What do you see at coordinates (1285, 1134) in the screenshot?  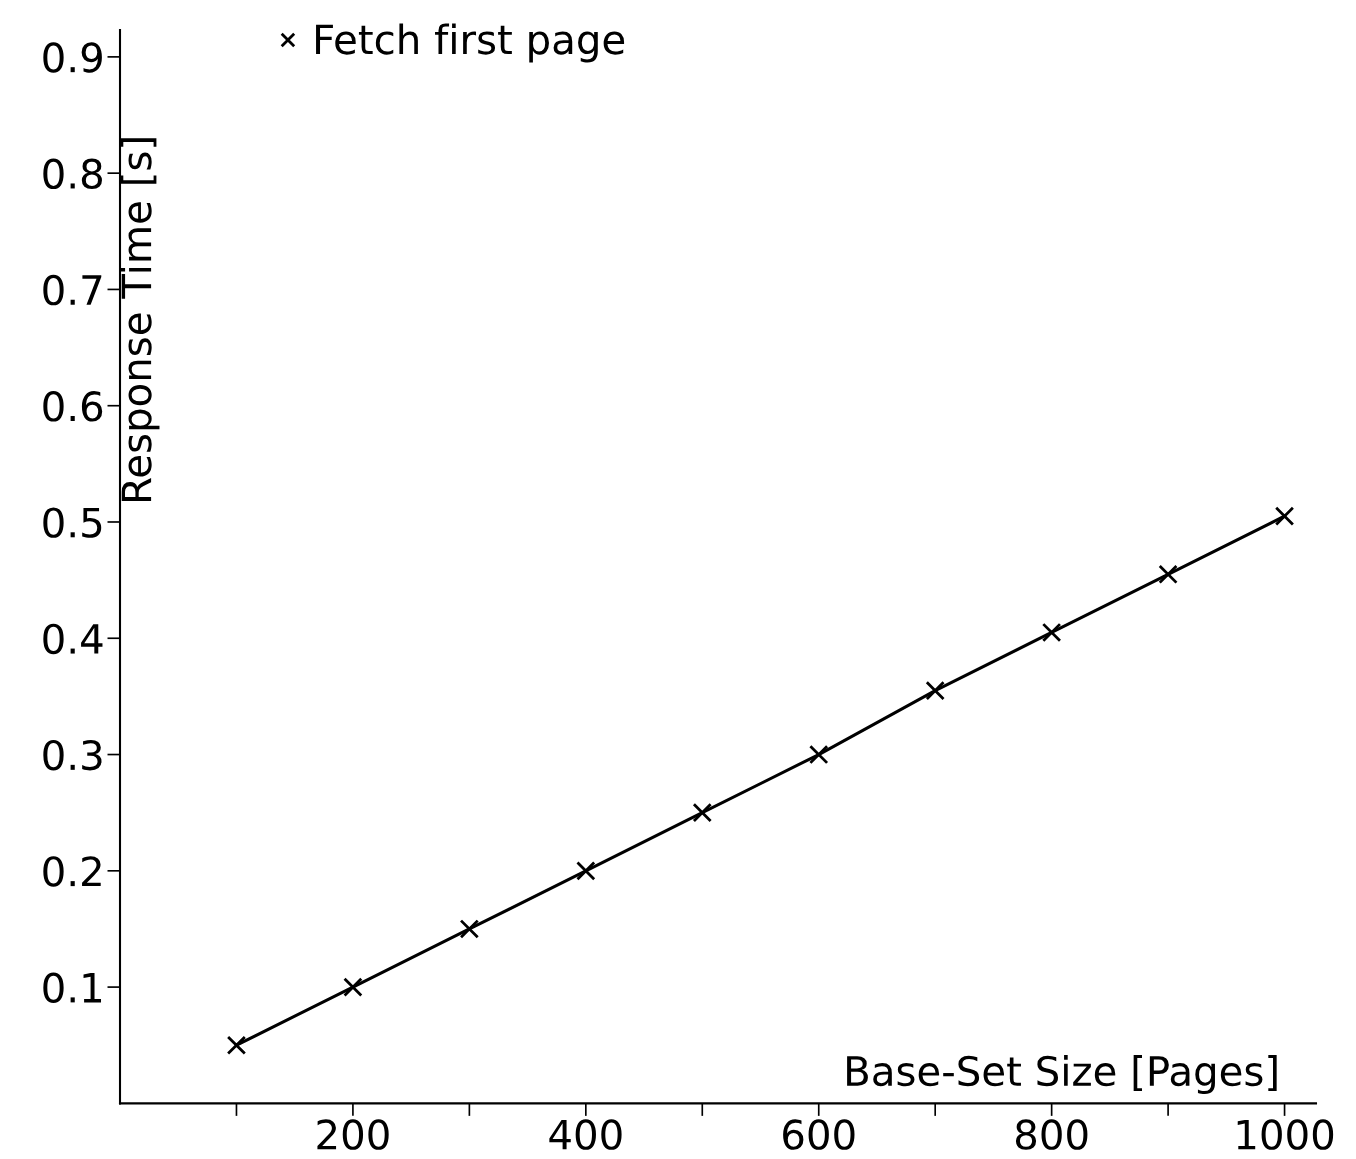 I see `x-tick-label: 1000` at bounding box center [1285, 1134].